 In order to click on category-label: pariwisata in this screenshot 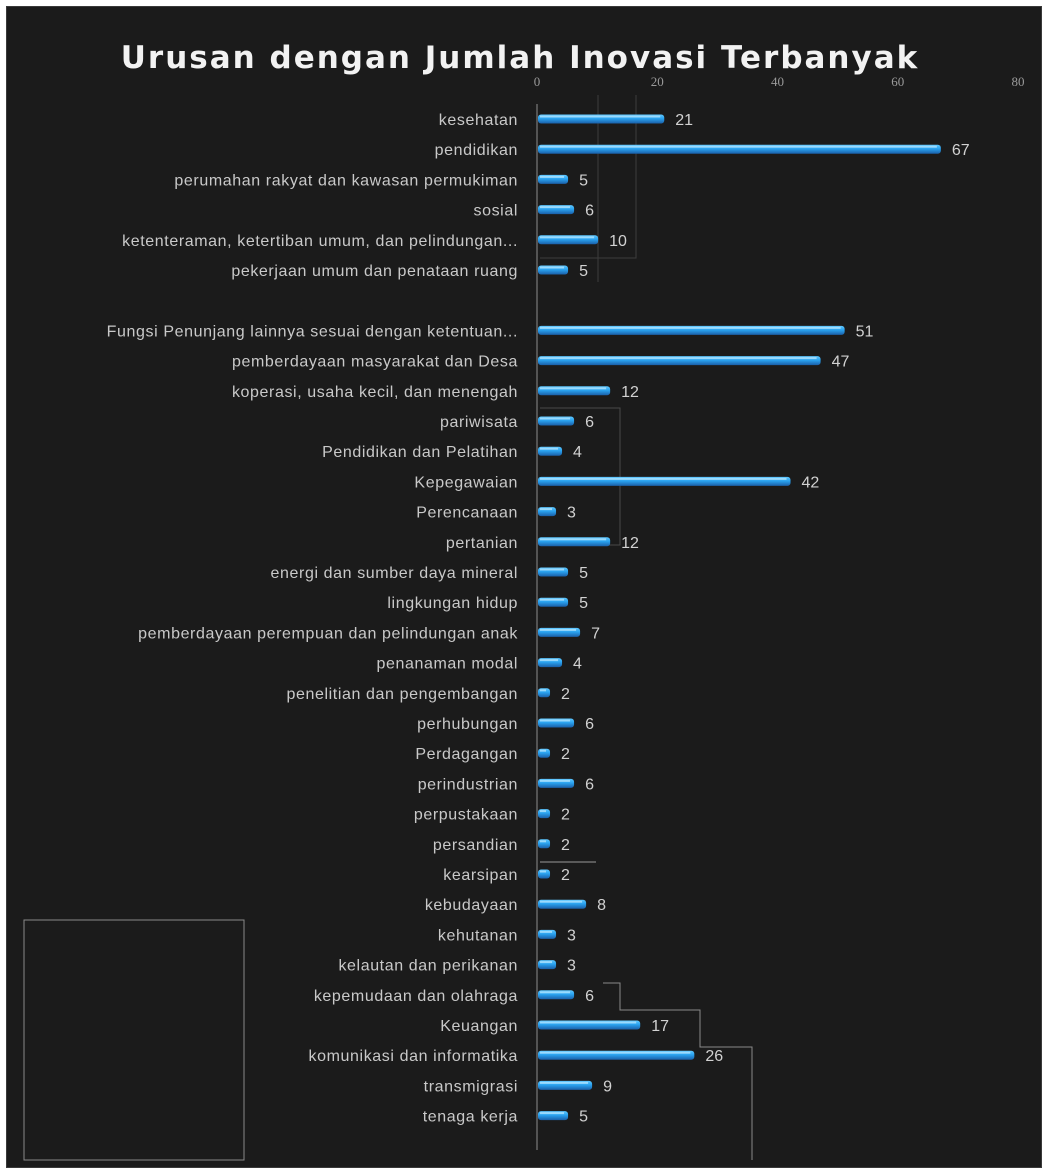, I will do `click(479, 422)`.